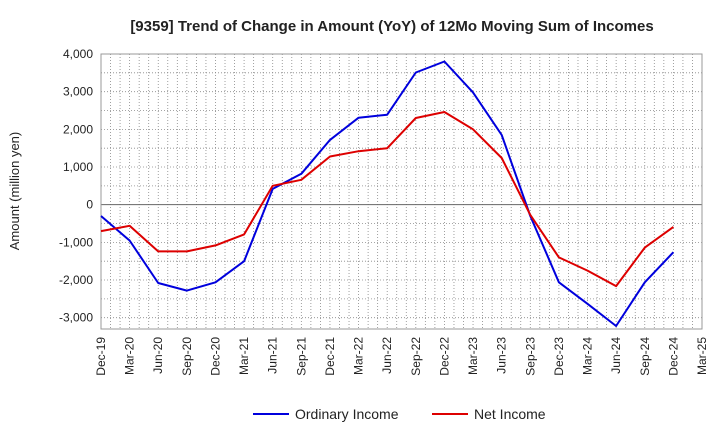  What do you see at coordinates (530, 356) in the screenshot?
I see `x-tick-label: Sep-23` at bounding box center [530, 356].